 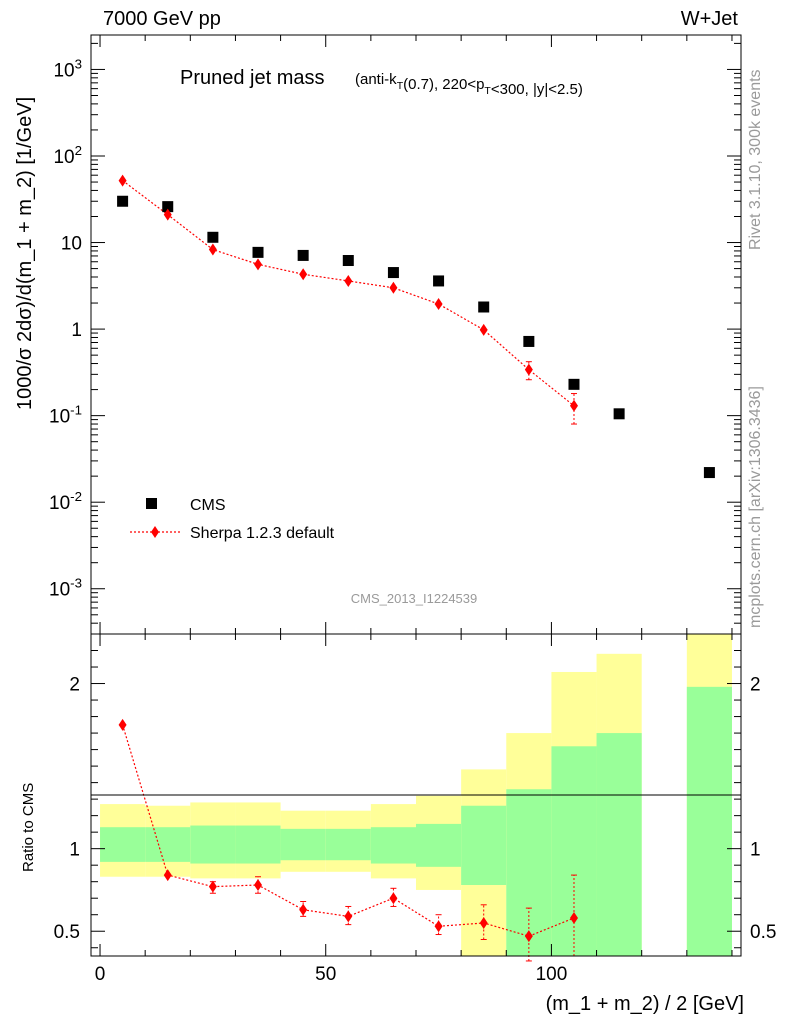 What do you see at coordinates (709, 19) in the screenshot?
I see `header-right: W+Jet` at bounding box center [709, 19].